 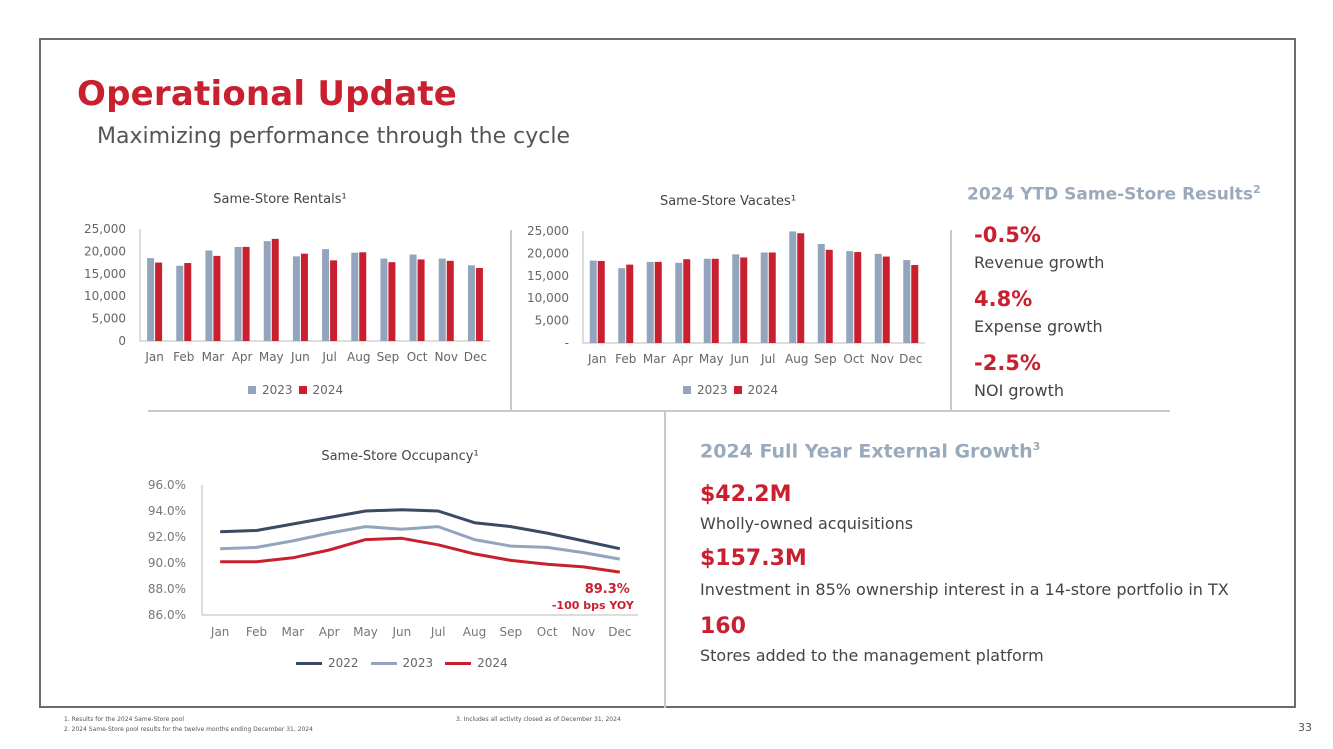 I want to click on occupancy-line-2023, so click(x=420, y=543).